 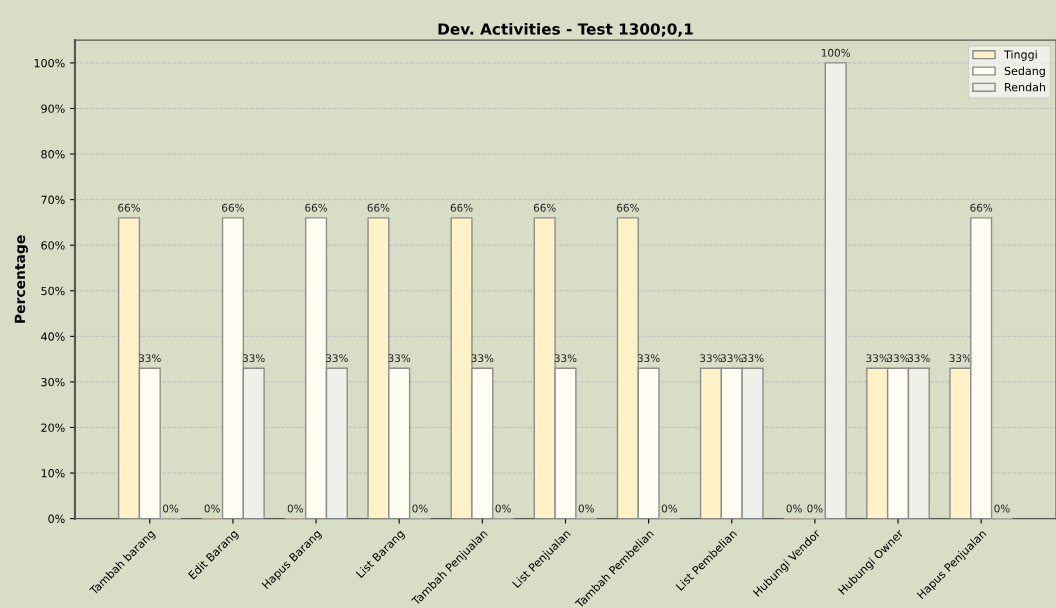 What do you see at coordinates (565, 29) in the screenshot?
I see `chart-title: Dev. Activities - Test 1300;0,1` at bounding box center [565, 29].